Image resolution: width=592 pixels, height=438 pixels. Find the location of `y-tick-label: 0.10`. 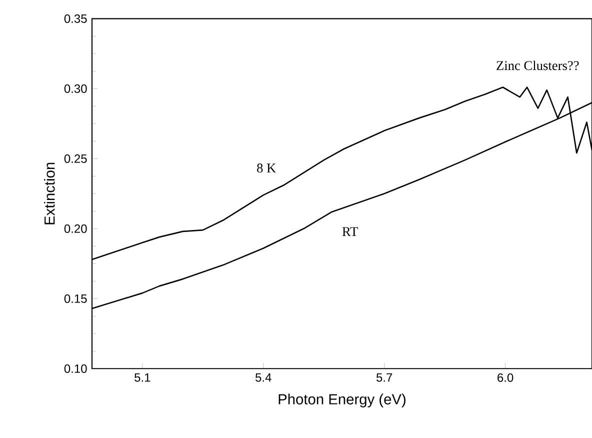

y-tick-label: 0.10 is located at coordinates (75, 368).